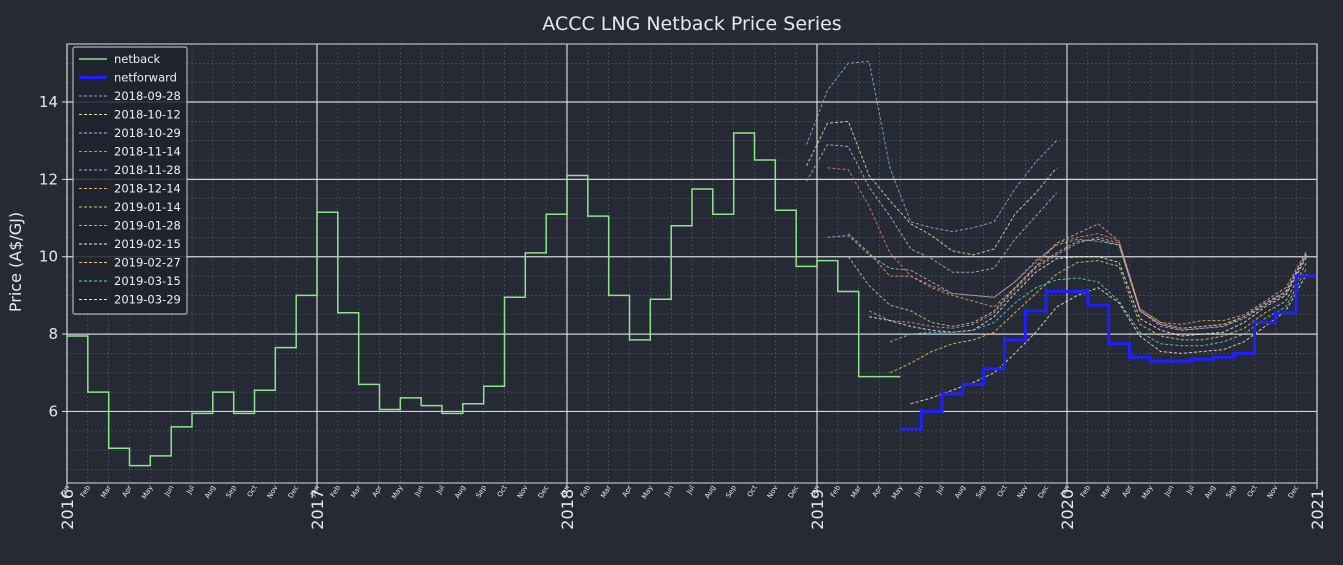 The height and width of the screenshot is (565, 1343). Describe the element at coordinates (147, 189) in the screenshot. I see `legend-entry-label: 2018-12-14` at that location.